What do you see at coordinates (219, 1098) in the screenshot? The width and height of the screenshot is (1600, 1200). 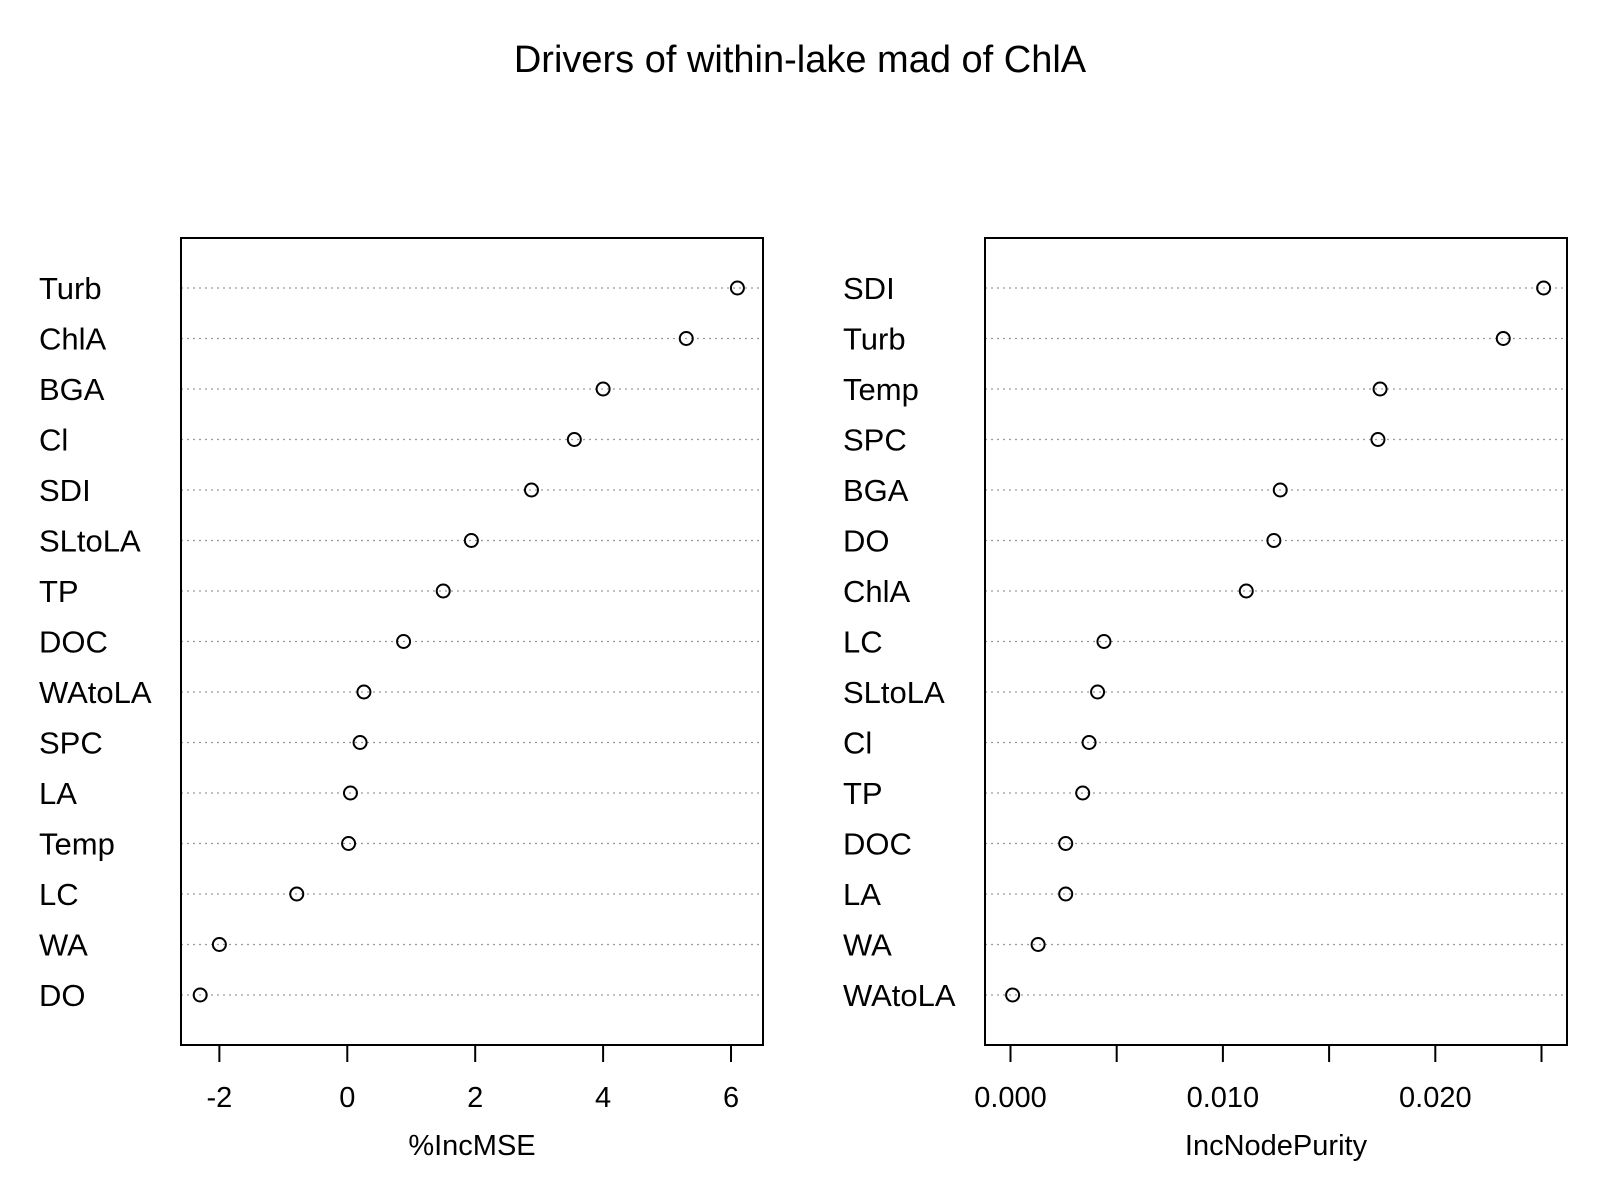 I see `x-tick-label: -2` at bounding box center [219, 1098].